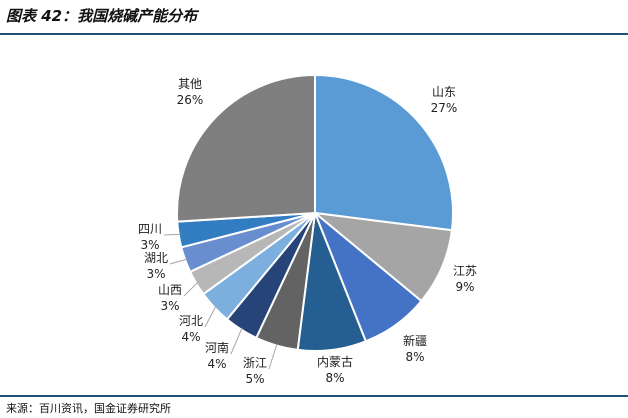 Image resolution: width=628 pixels, height=418 pixels. I want to click on pie-slice-其他, so click(245, 148).